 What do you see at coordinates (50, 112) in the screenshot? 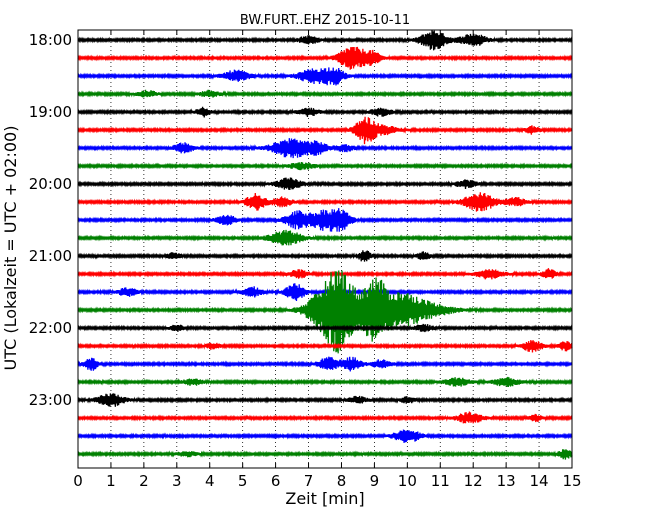
I see `y-tick-label: 19:00` at bounding box center [50, 112].